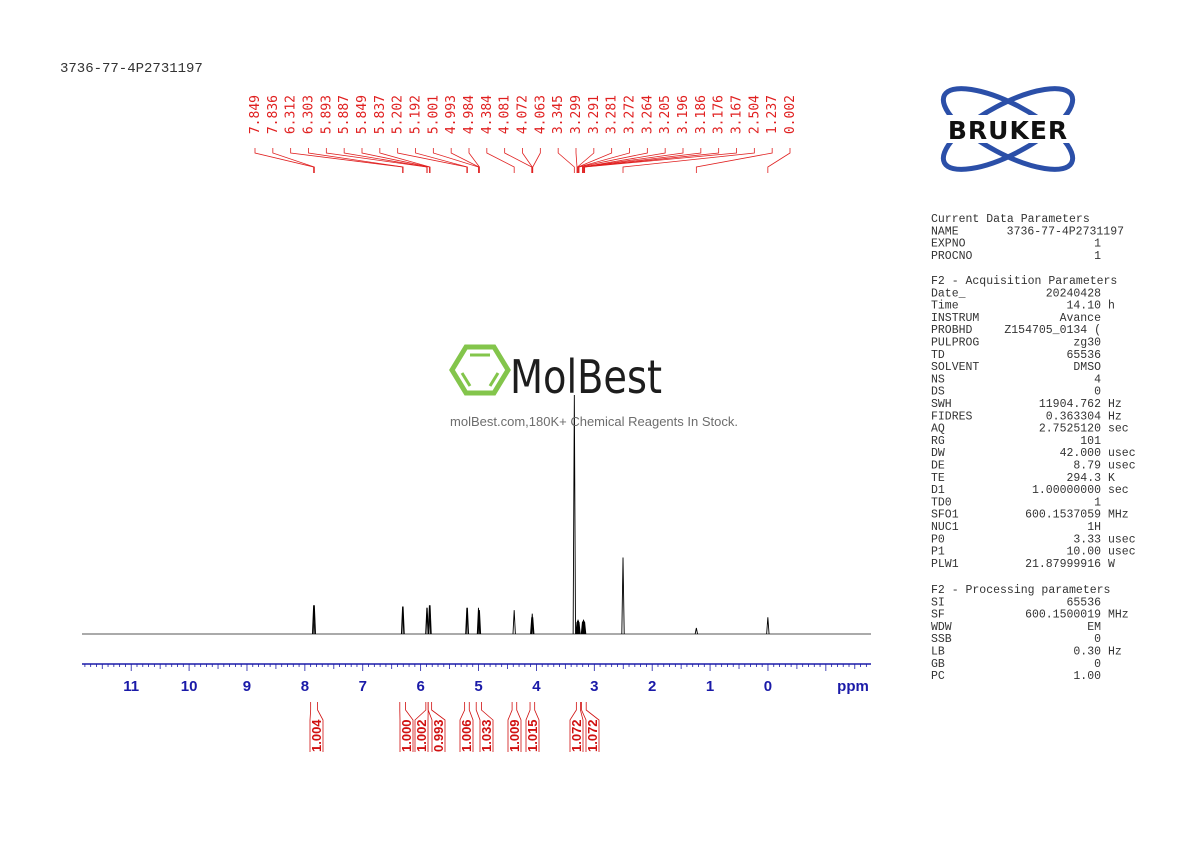 The width and height of the screenshot is (1190, 842). Describe the element at coordinates (853, 686) in the screenshot. I see `axis-label: ppm` at that location.